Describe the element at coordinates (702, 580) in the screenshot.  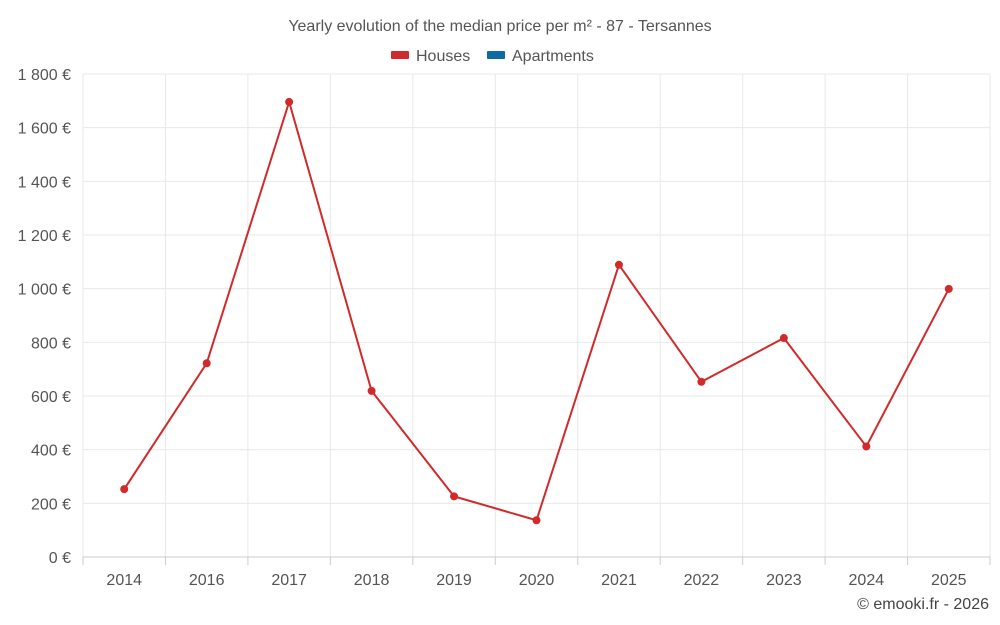
I see `x-tick-label: 2022` at that location.